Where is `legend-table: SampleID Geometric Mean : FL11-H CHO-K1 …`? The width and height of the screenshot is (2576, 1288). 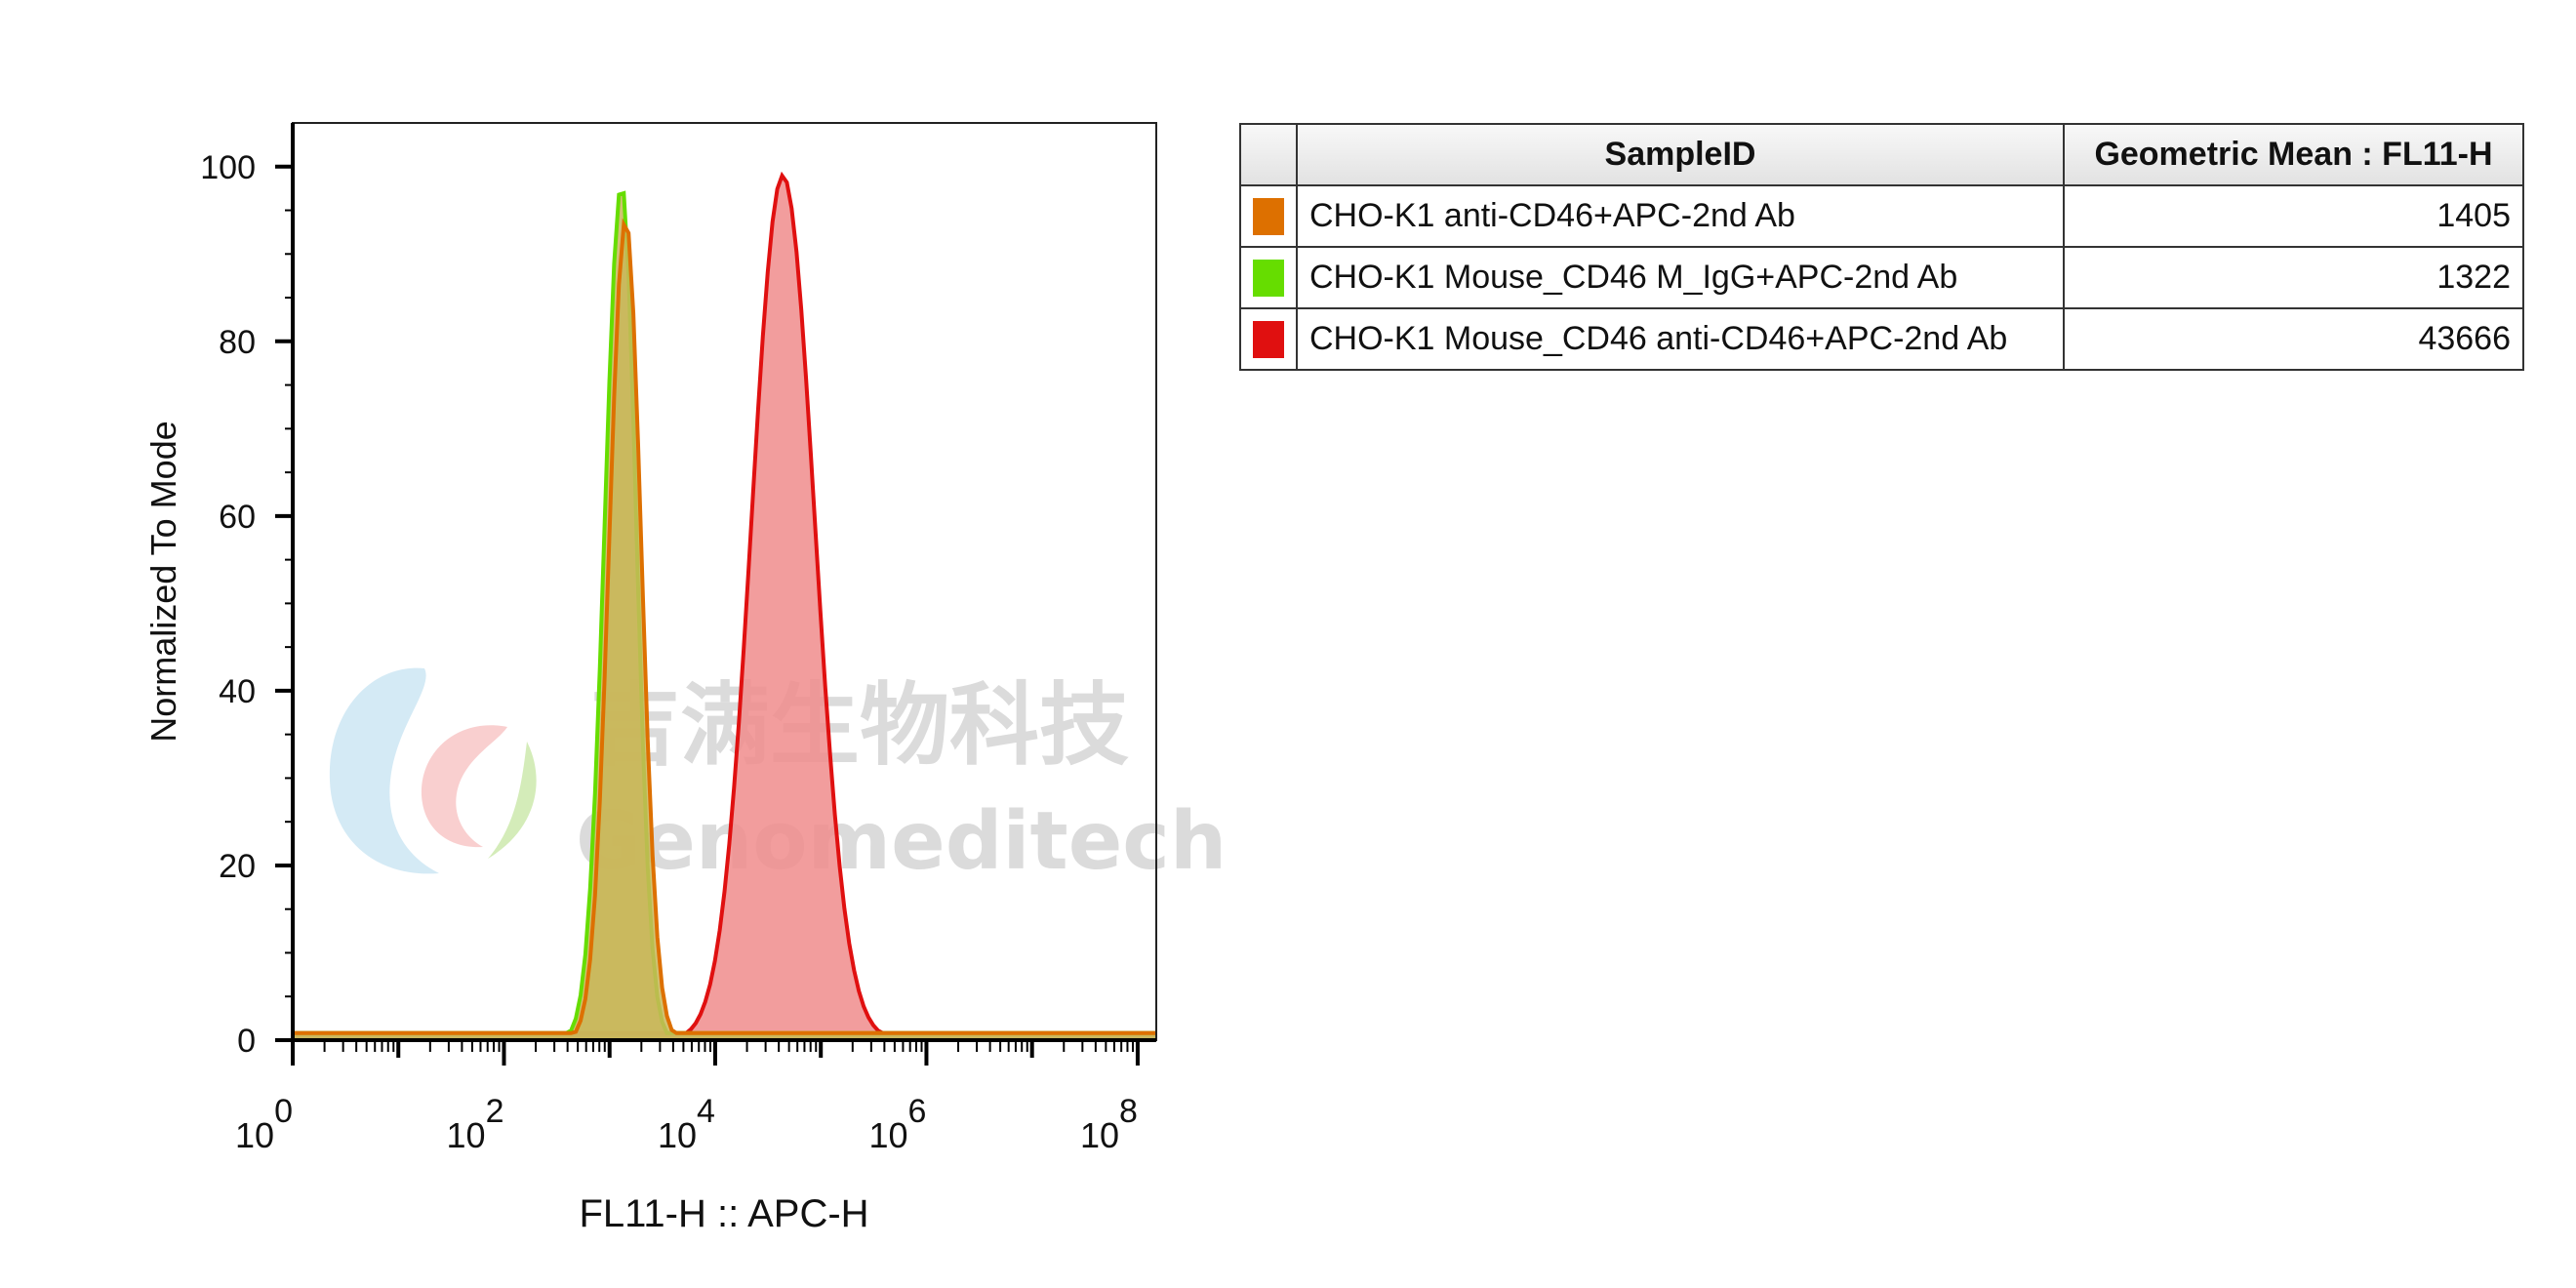
legend-table: SampleID Geometric Mean : FL11-H CHO-K1 … is located at coordinates (1881, 247).